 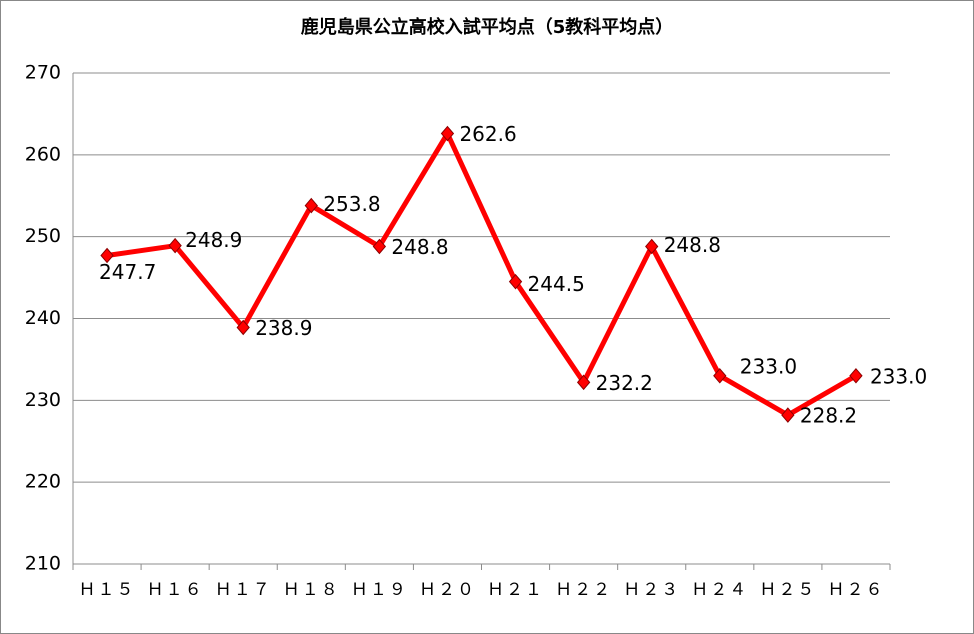 I want to click on y-tick-label: 240, so click(x=43, y=318).